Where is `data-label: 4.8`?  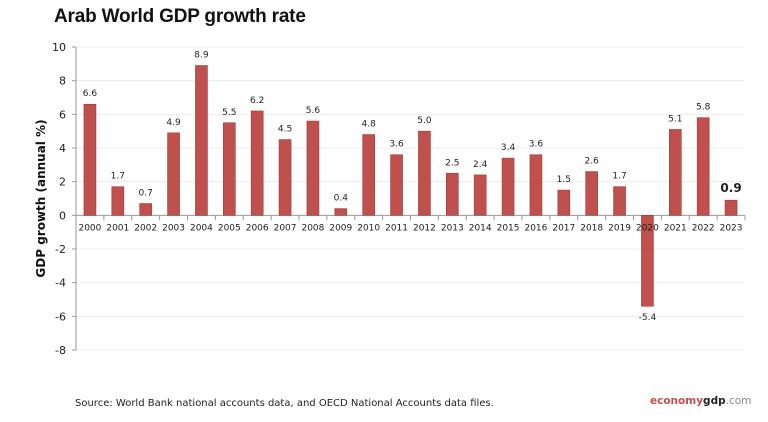
data-label: 4.8 is located at coordinates (369, 125).